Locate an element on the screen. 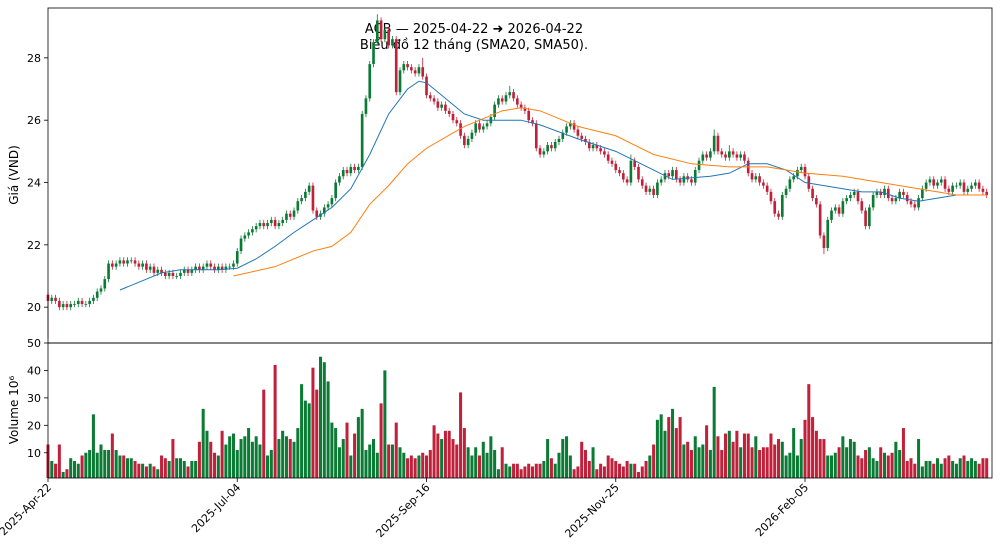  y-tick-label: 30 is located at coordinates (34, 398).